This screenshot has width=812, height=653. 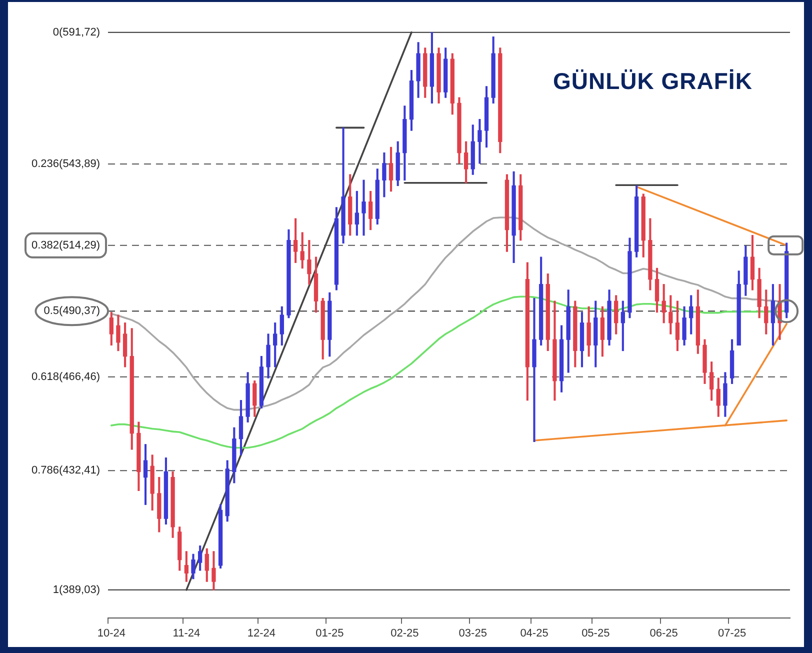 What do you see at coordinates (664, 633) in the screenshot?
I see `x-tick-label: 06-25` at bounding box center [664, 633].